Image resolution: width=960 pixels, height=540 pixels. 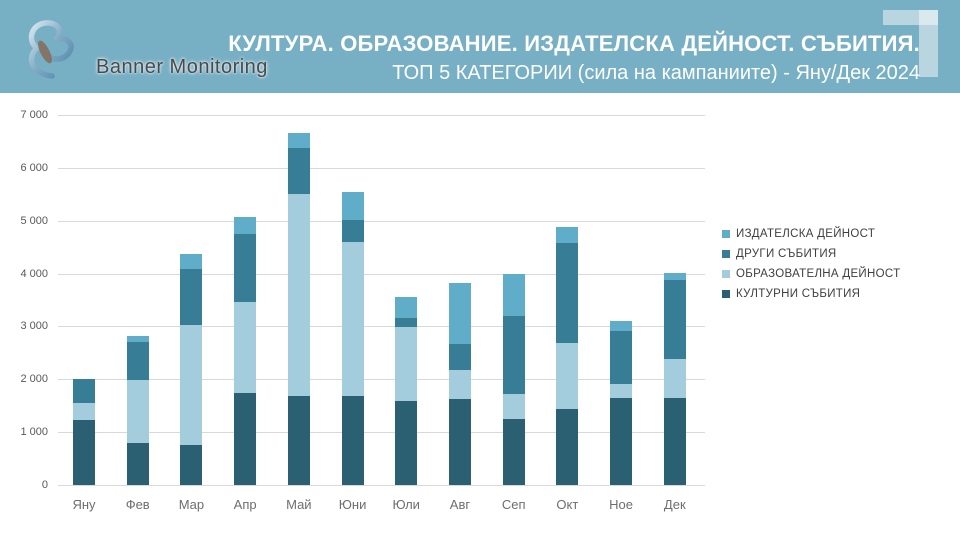 I want to click on legend-item: КУЛТУРНИ СЪБИТИЯ, so click(x=822, y=294).